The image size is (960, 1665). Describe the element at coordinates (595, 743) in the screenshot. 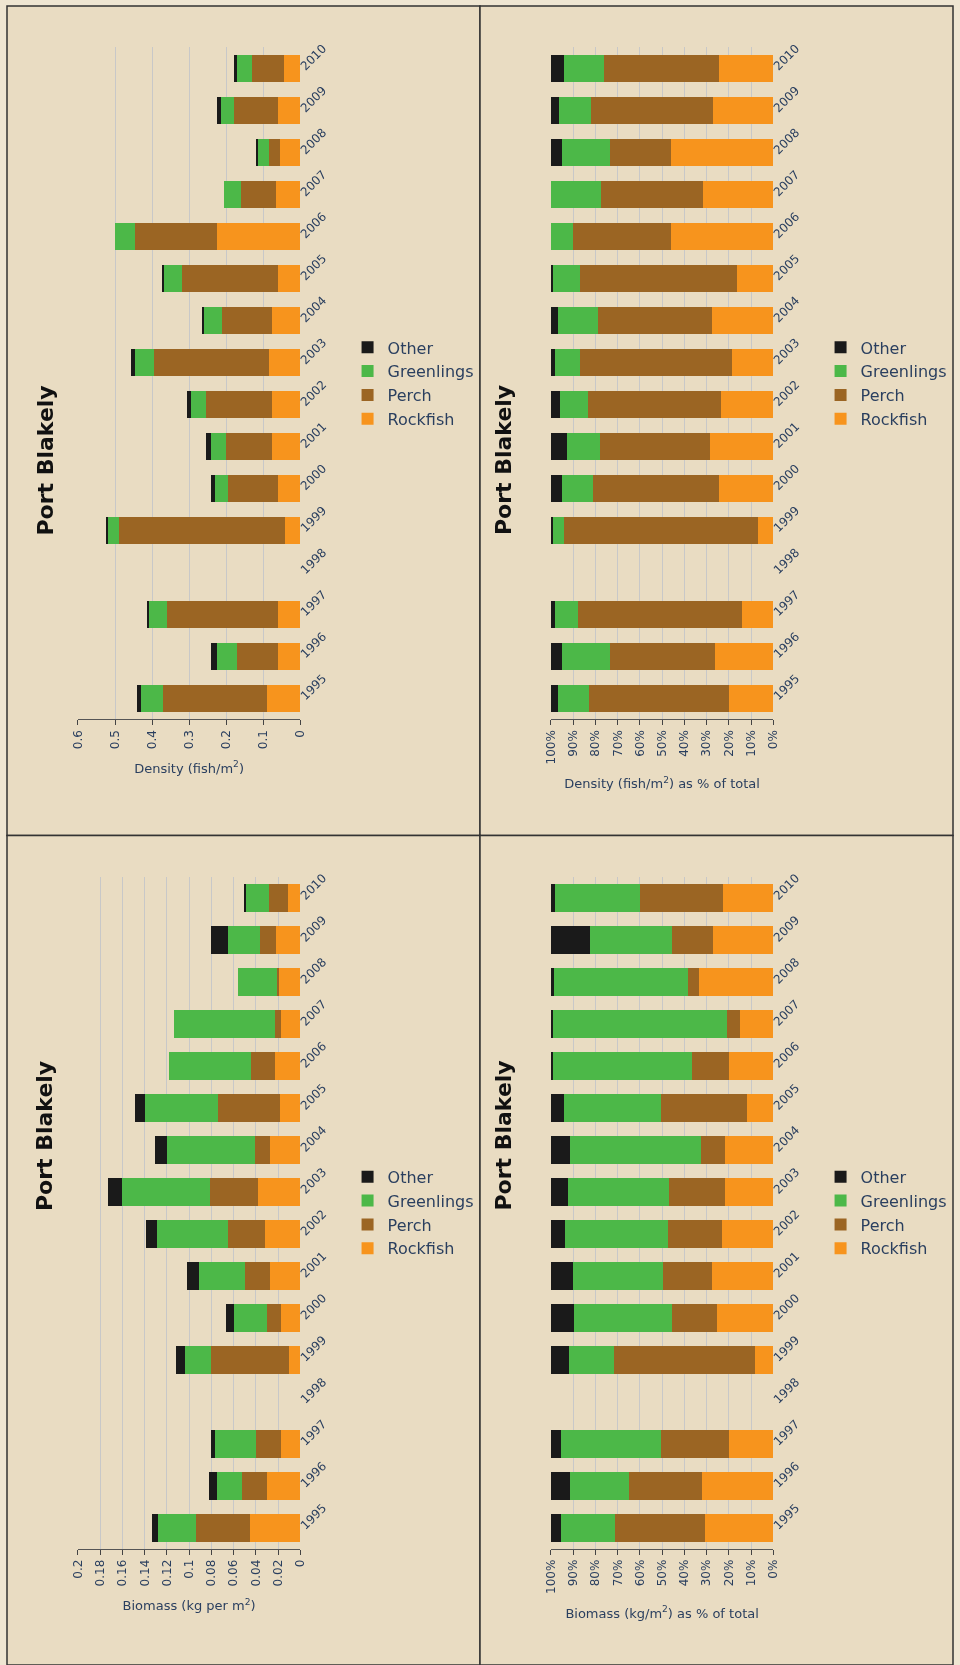

I see `x-tick-label: 80%` at that location.